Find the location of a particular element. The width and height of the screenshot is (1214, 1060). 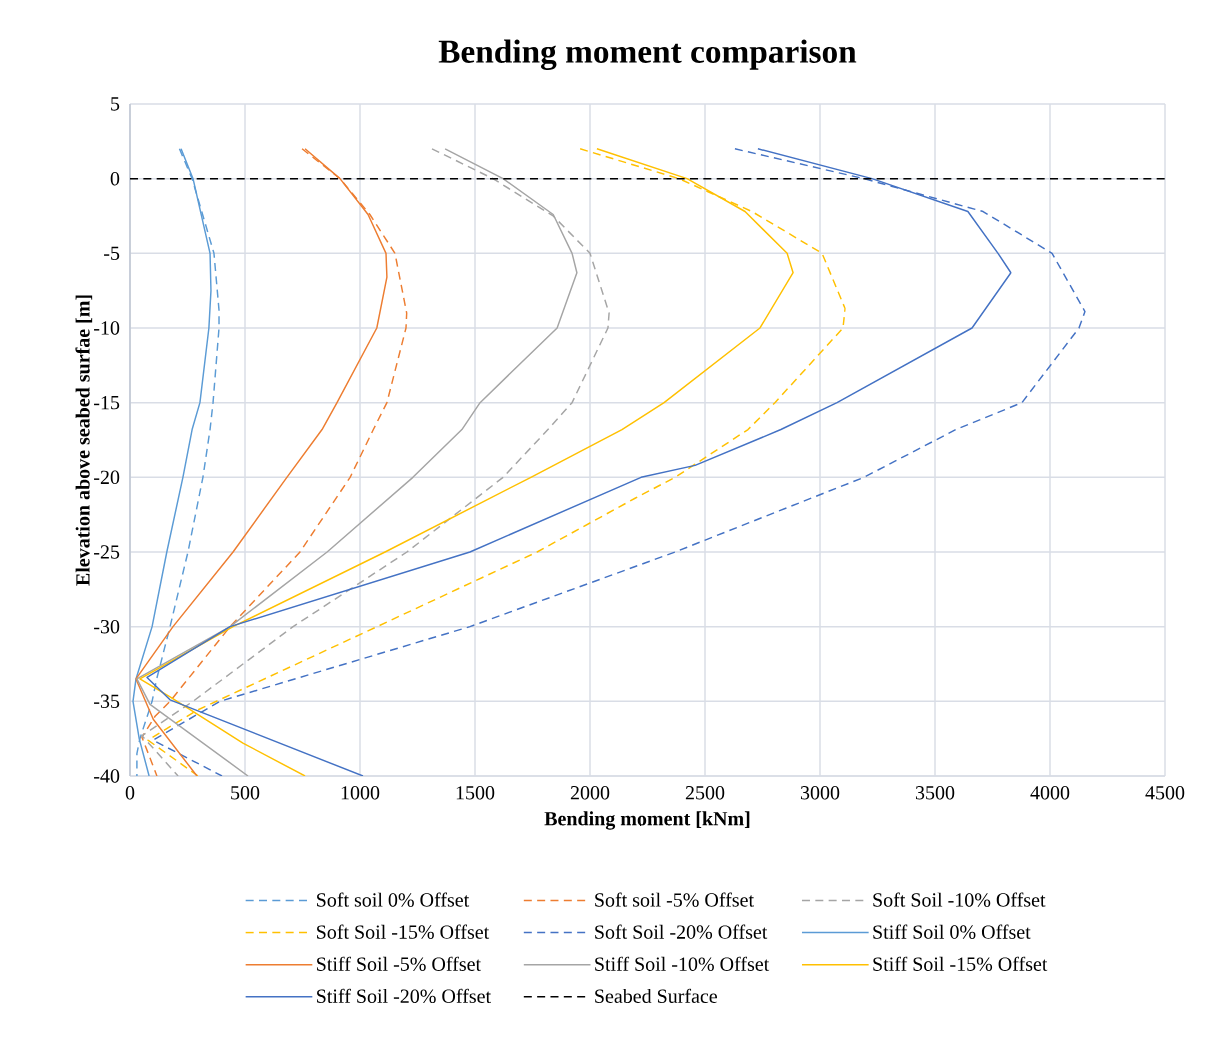

y-tick-label: -35 is located at coordinates (107, 701).